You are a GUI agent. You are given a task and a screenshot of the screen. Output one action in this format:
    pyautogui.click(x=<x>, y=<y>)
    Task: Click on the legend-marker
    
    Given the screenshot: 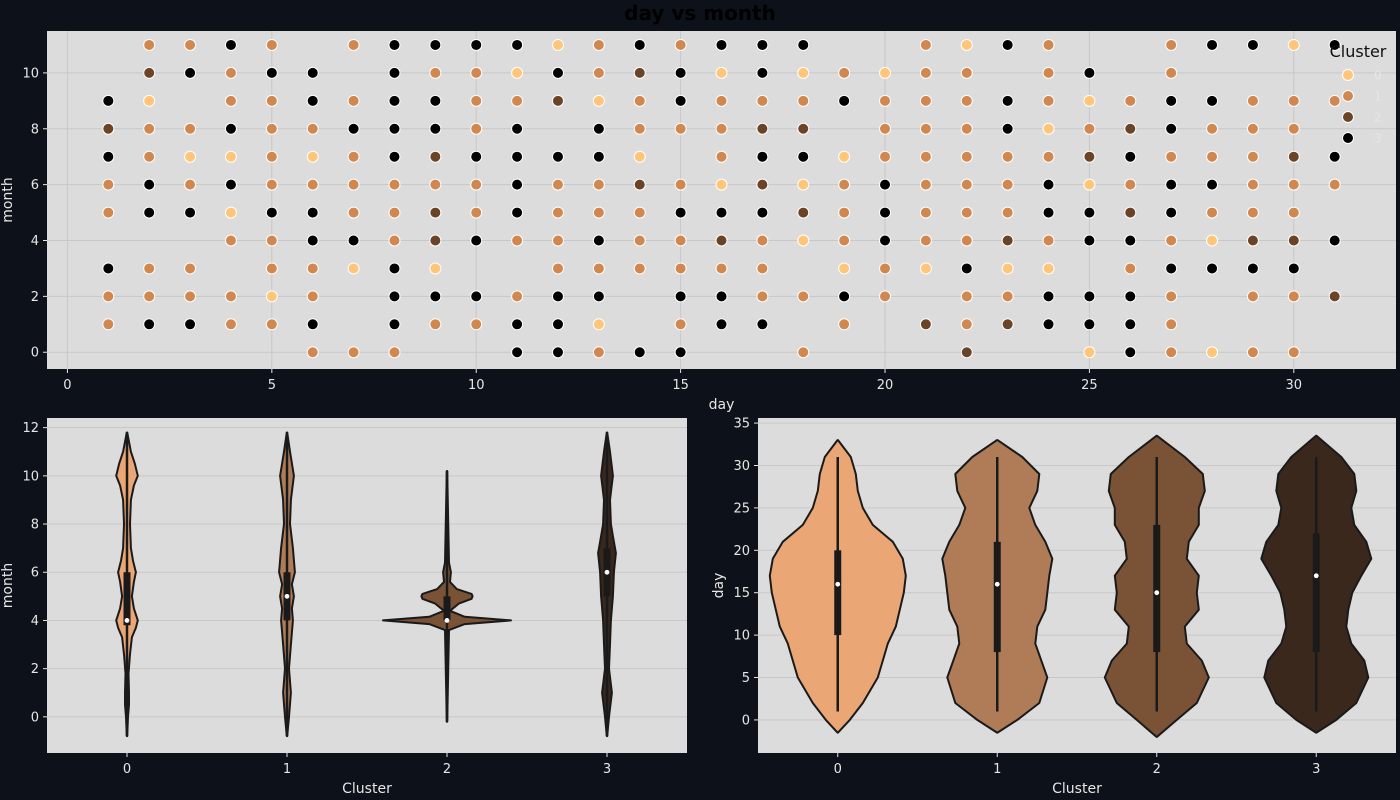 What is the action you would take?
    pyautogui.click(x=1348, y=138)
    